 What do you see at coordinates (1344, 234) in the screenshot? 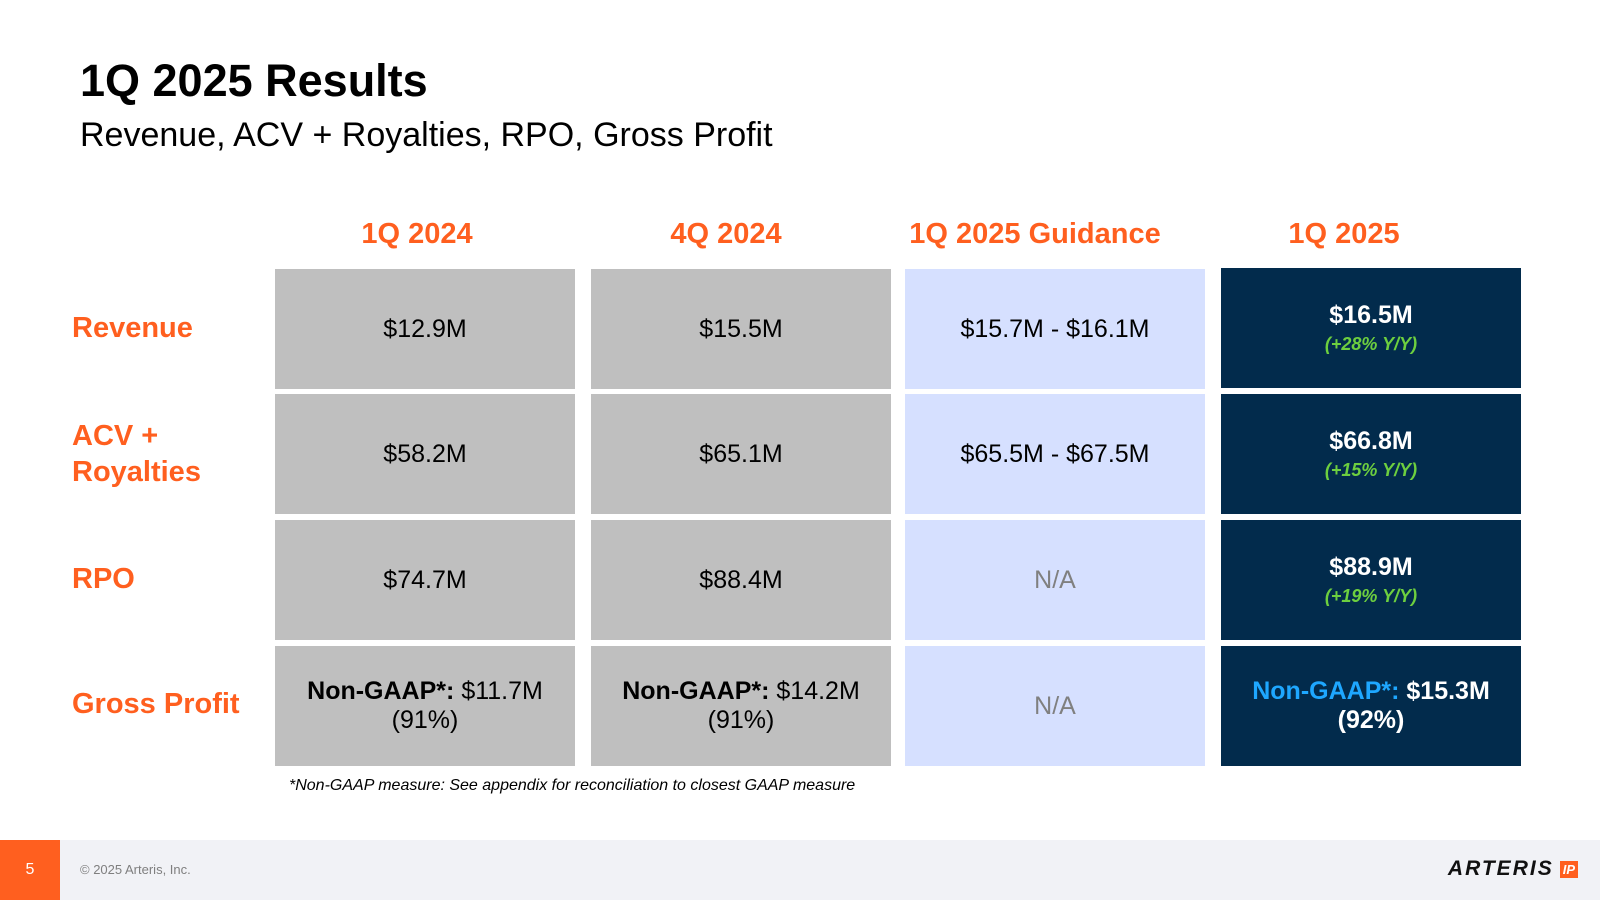
I see `column-header-1q-2025: 1Q 2025` at bounding box center [1344, 234].